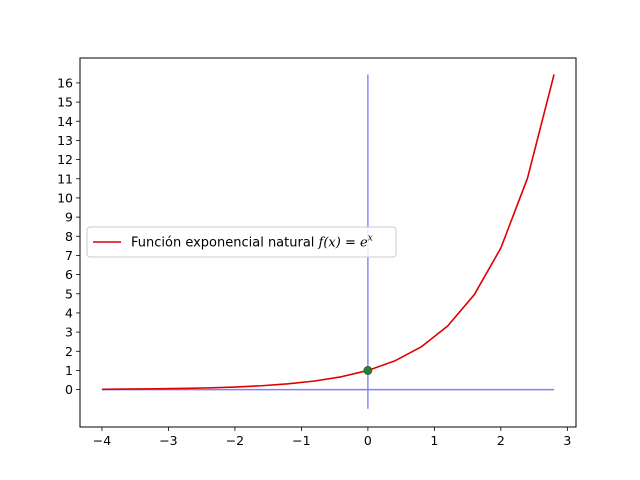 This screenshot has height=480, width=640. Describe the element at coordinates (332, 437) in the screenshot. I see `x-axis: −4 −3 −2 −1 0 1 2 3` at that location.